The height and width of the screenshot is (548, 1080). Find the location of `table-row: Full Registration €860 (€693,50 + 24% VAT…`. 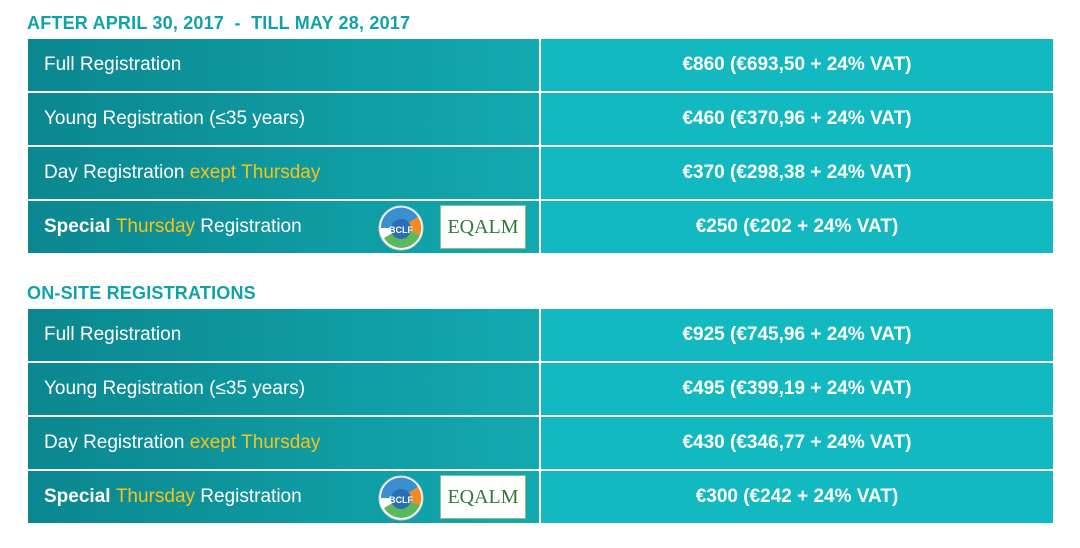

table-row: Full Registration €860 (€693,50 + 24% VAT… is located at coordinates (540, 65).